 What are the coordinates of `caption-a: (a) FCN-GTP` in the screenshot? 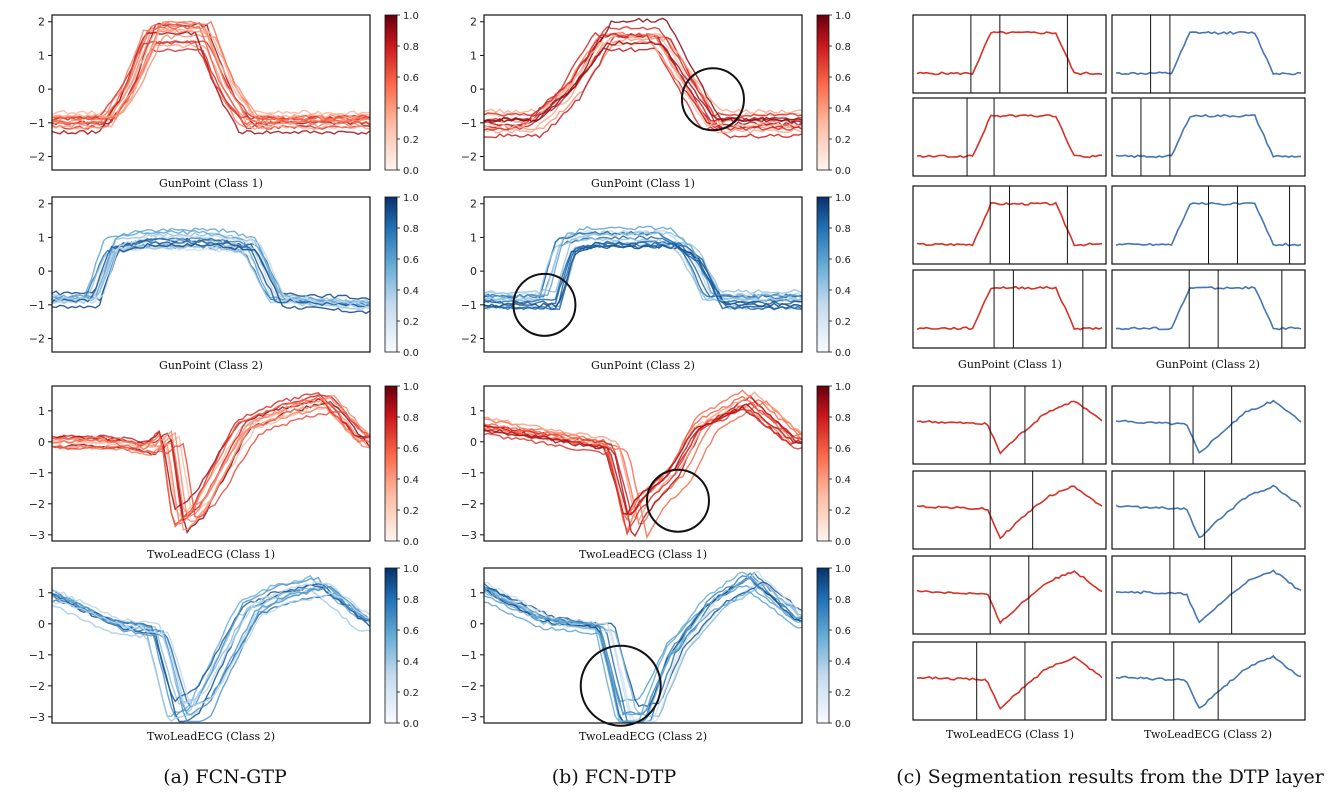 It's located at (225, 777).